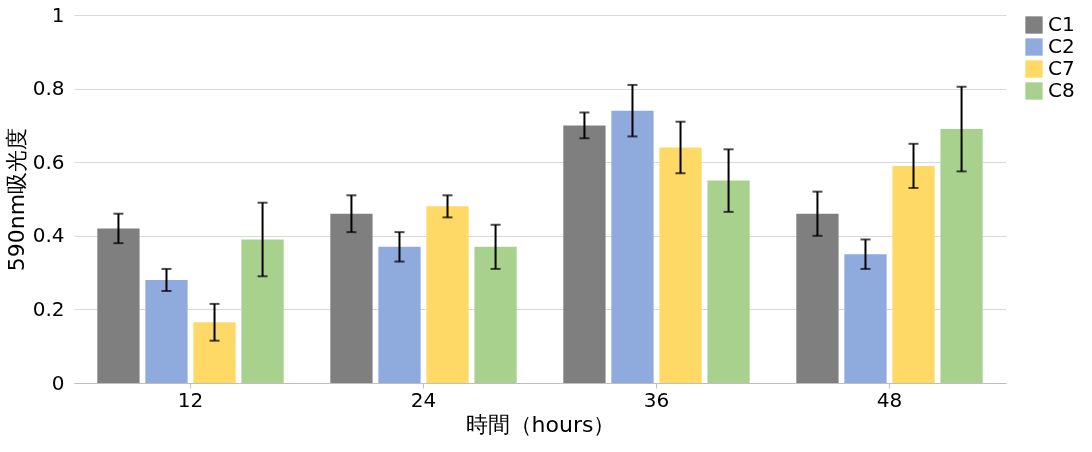 The height and width of the screenshot is (452, 1092). What do you see at coordinates (1061, 90) in the screenshot?
I see `legend-label: C8` at bounding box center [1061, 90].